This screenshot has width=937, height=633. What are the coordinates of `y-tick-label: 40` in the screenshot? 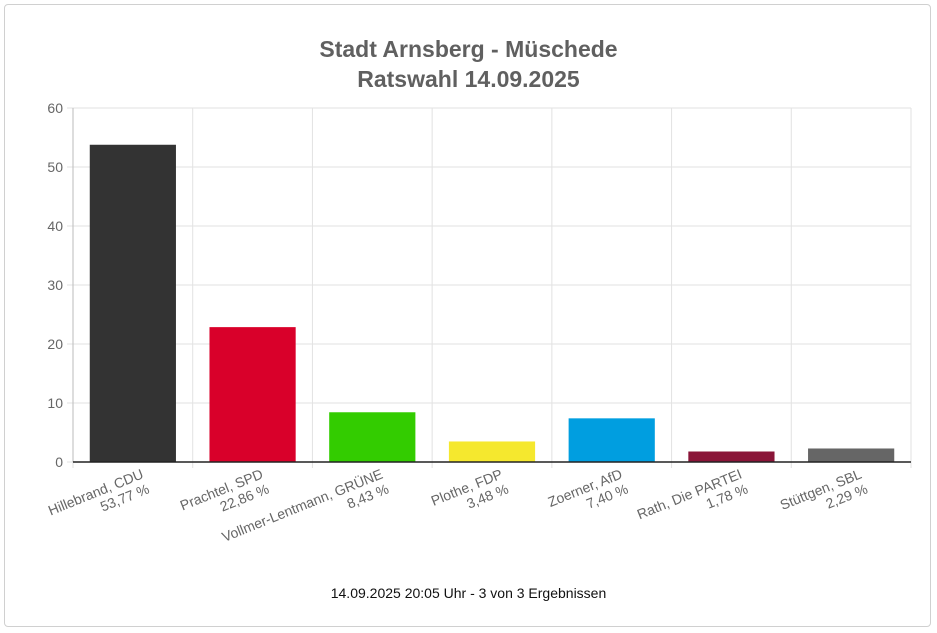 It's located at (55, 226).